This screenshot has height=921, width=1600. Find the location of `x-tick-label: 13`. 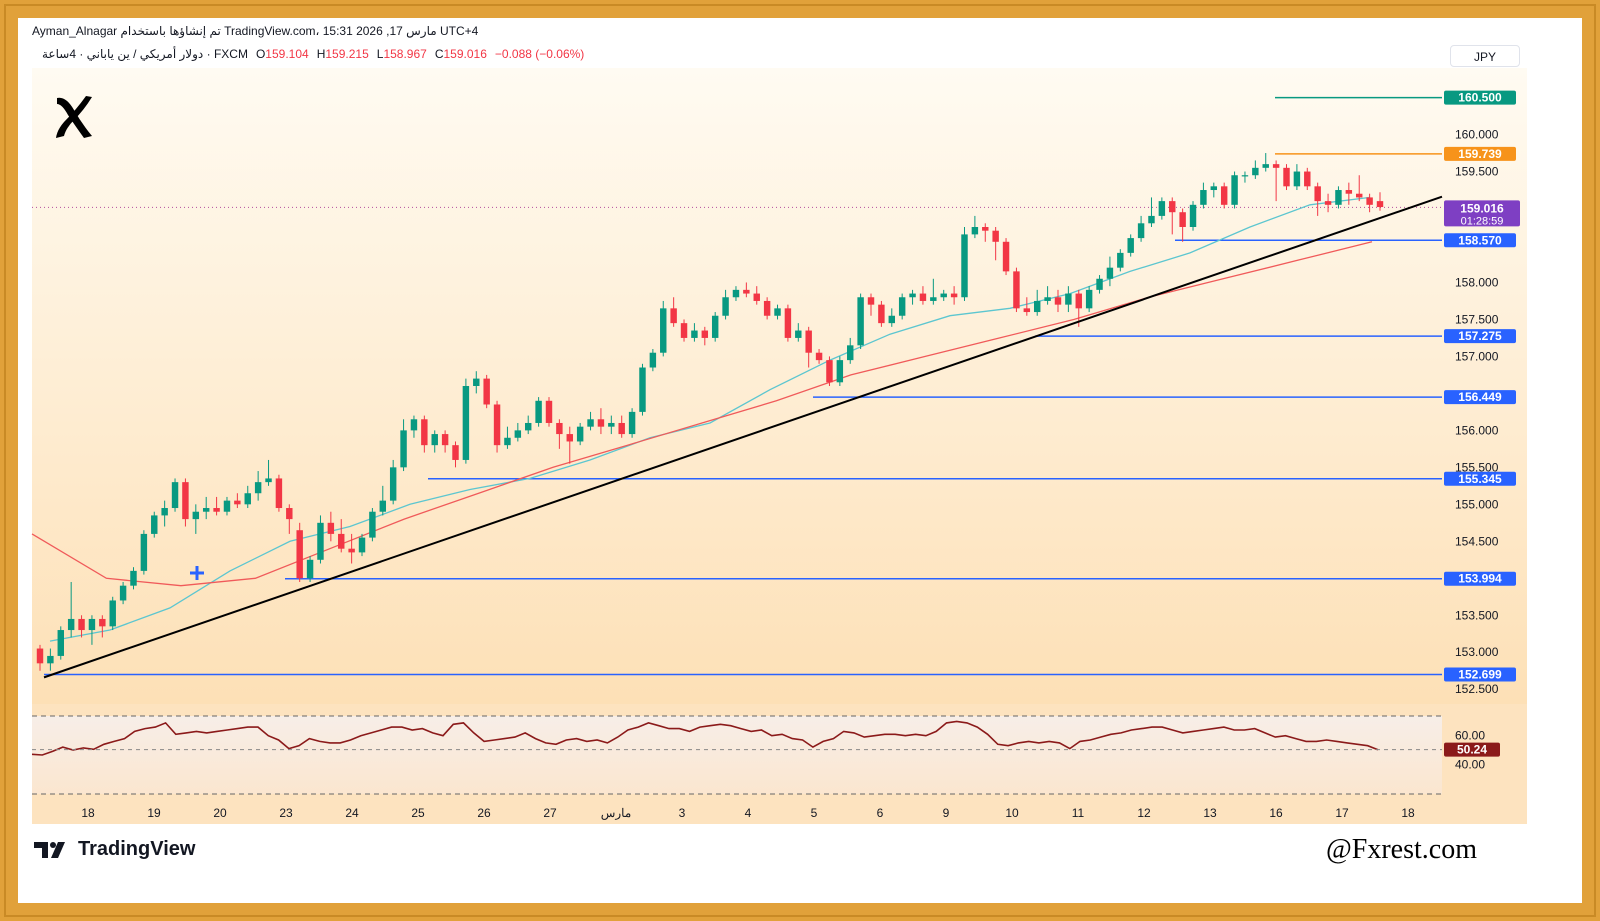

x-tick-label: 13 is located at coordinates (1210, 813).